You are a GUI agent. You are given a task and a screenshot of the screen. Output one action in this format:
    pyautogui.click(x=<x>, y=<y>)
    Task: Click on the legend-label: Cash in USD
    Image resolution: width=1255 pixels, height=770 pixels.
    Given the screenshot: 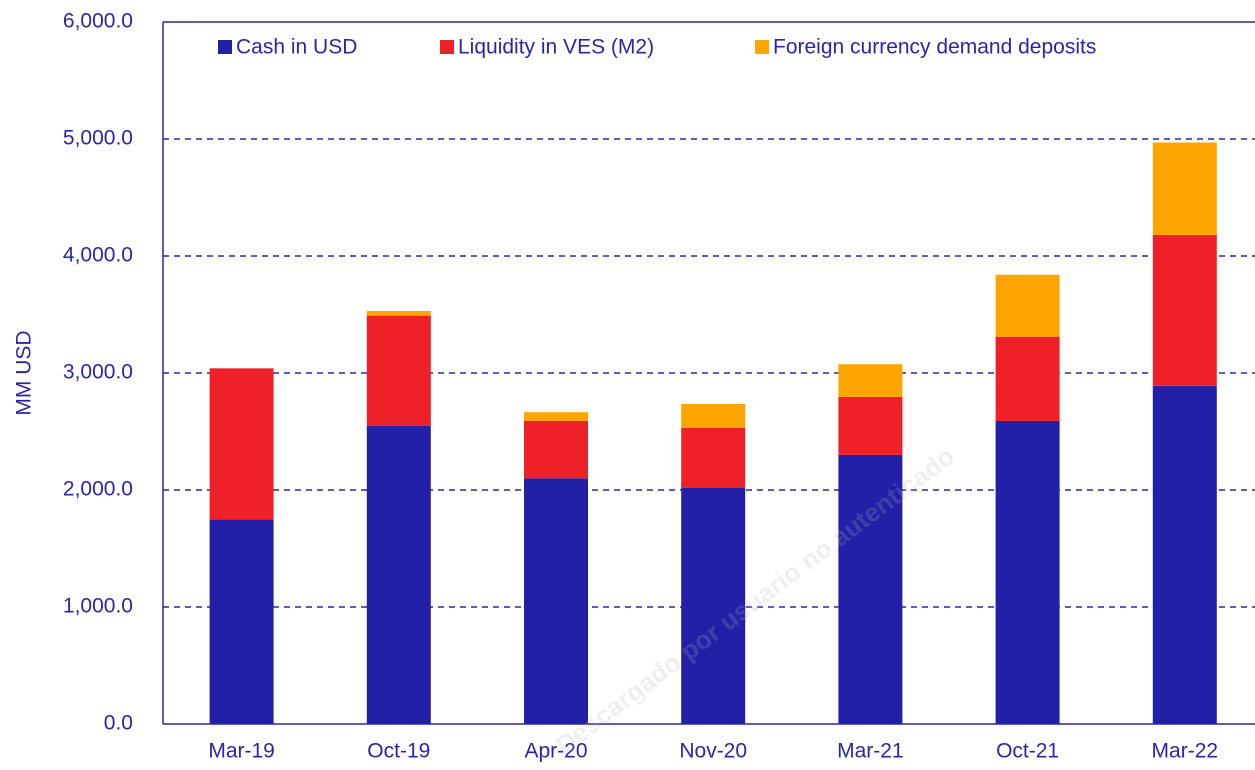 What is the action you would take?
    pyautogui.click(x=296, y=47)
    